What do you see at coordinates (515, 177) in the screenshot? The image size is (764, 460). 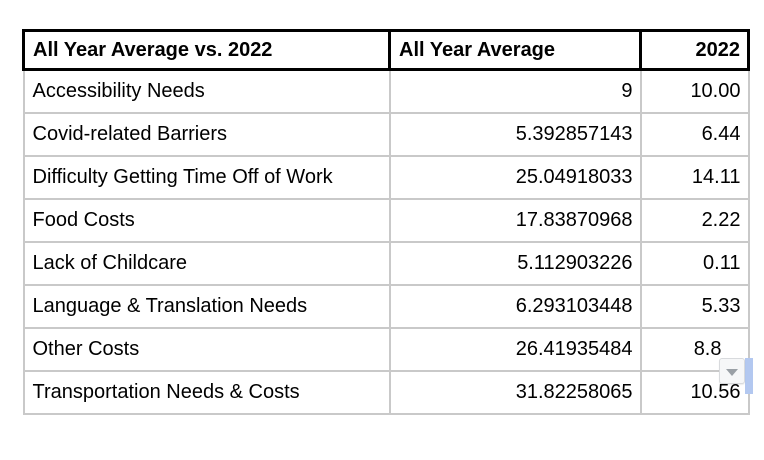 I see `avg-value-cell: 25.04918033` at bounding box center [515, 177].